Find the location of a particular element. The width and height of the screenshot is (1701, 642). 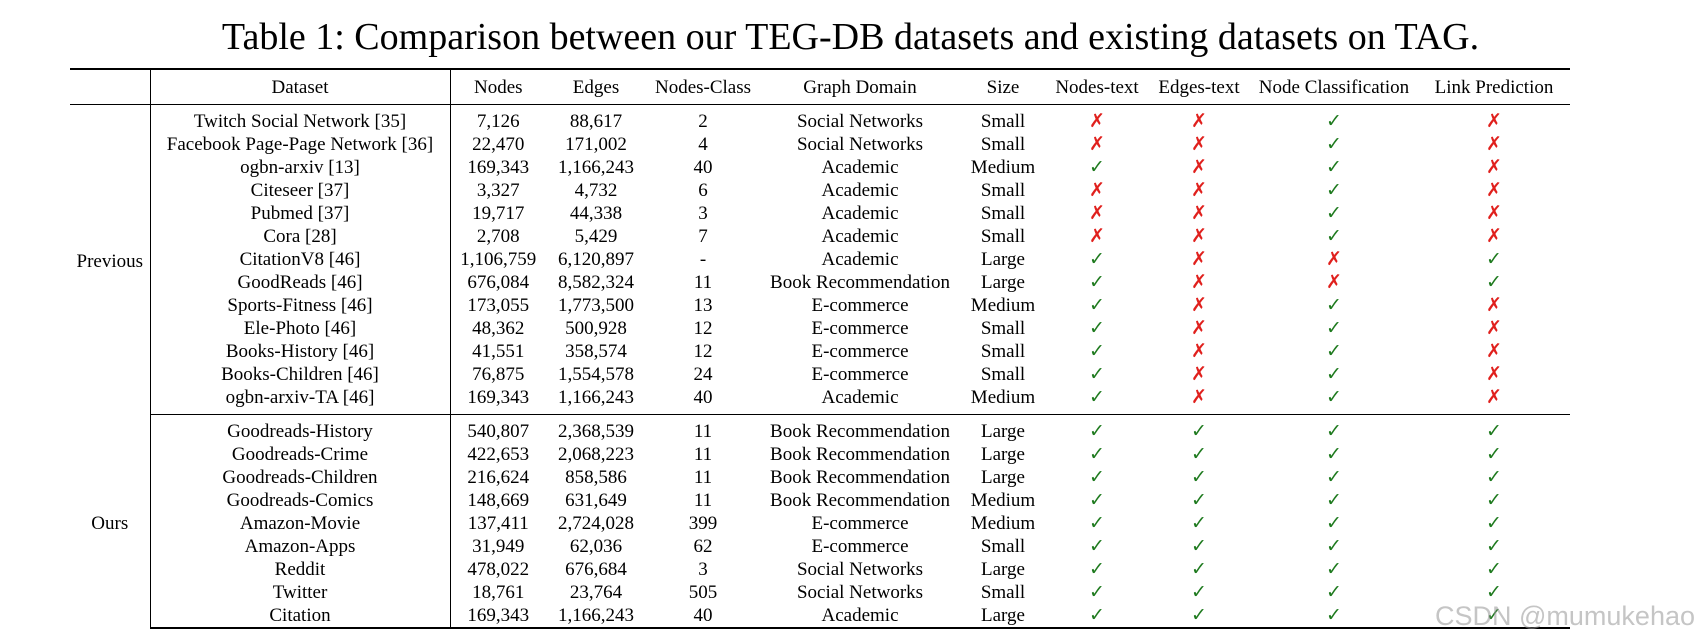

cell-nodes: 148,669 is located at coordinates (498, 500).